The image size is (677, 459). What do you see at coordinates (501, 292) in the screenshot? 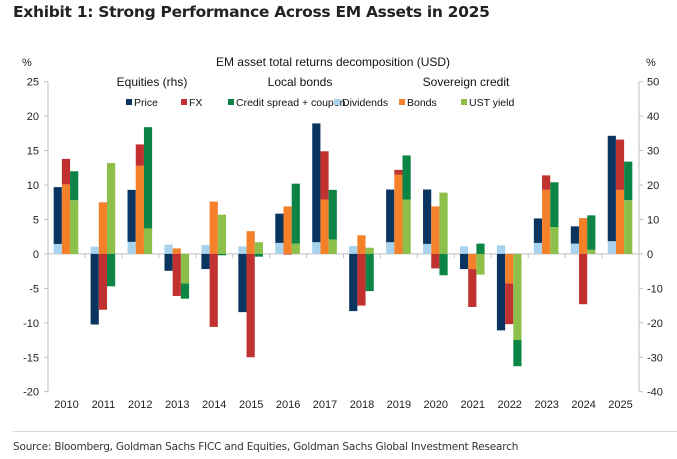
I see `bar-2022-price` at bounding box center [501, 292].